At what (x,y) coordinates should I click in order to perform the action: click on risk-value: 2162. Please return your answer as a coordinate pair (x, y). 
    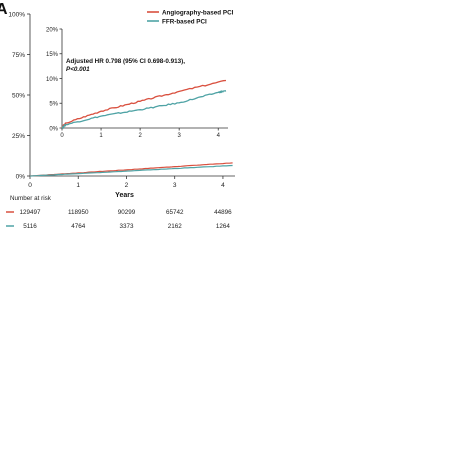
    Looking at the image, I should click on (175, 226).